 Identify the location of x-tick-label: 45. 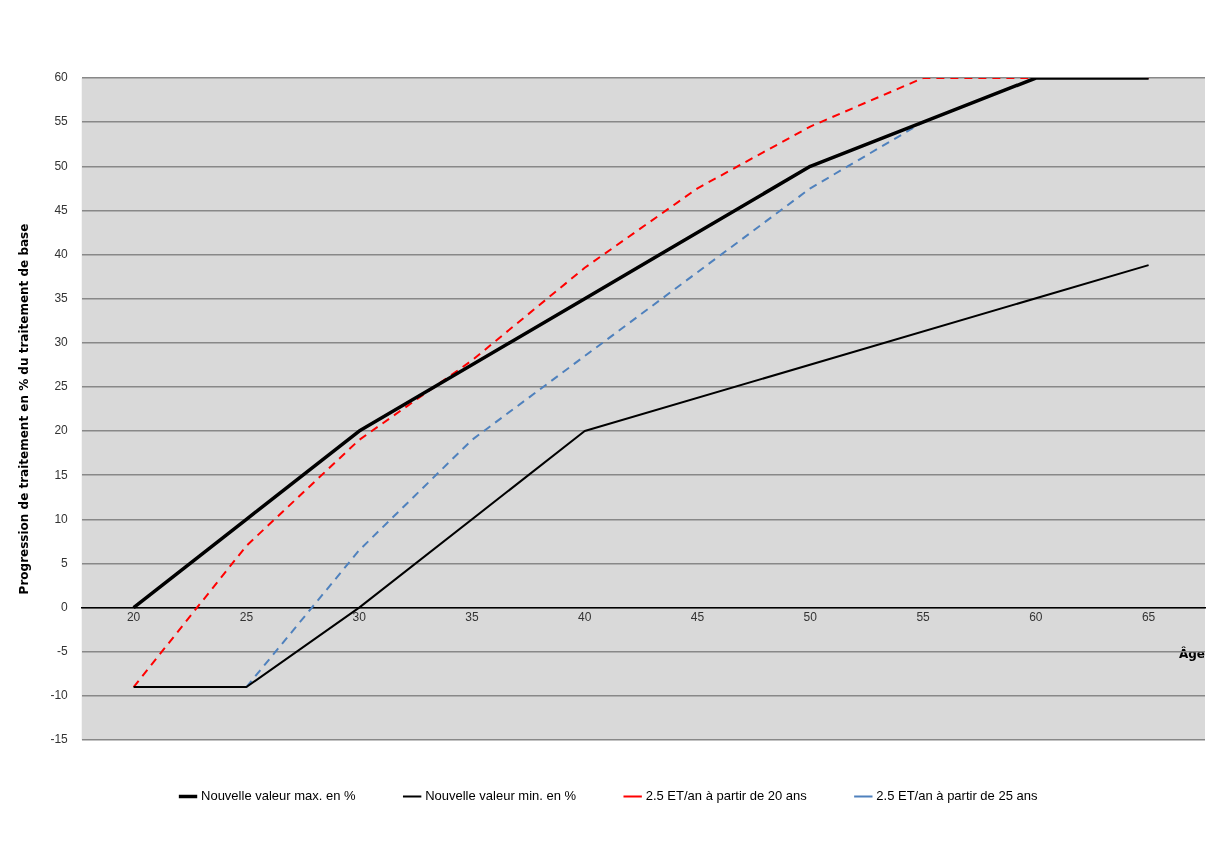
(697, 617).